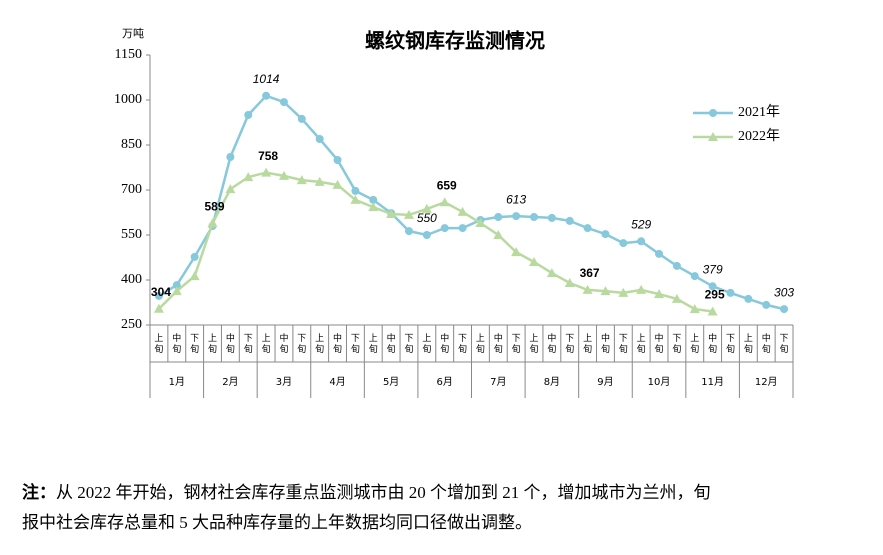 The image size is (883, 555). I want to click on month-label: 7月, so click(498, 382).